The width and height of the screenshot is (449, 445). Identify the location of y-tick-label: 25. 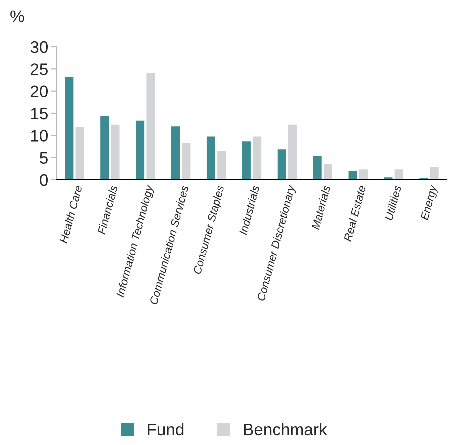
(39, 70).